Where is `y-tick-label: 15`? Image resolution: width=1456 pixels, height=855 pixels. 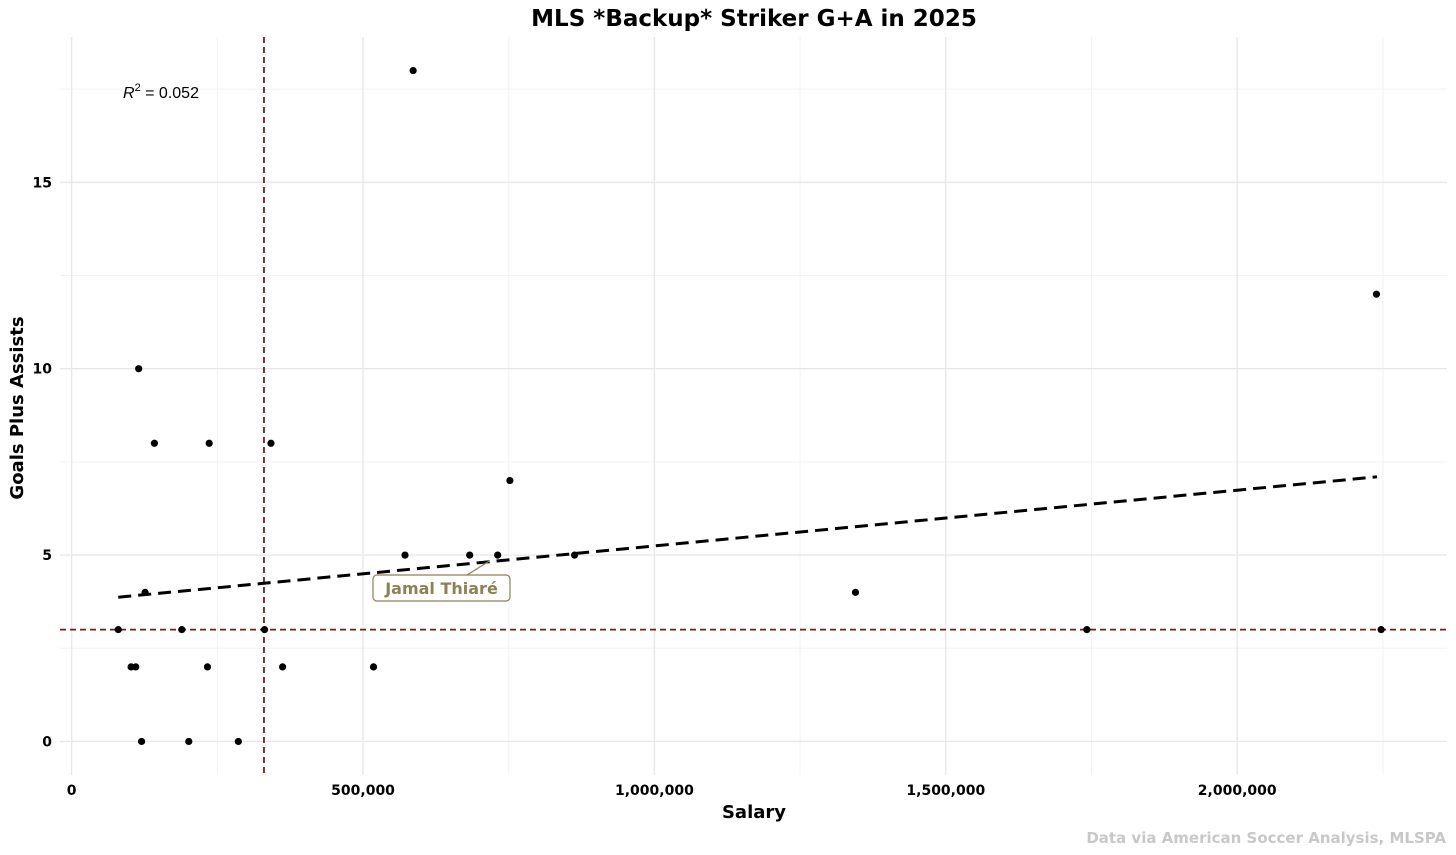 y-tick-label: 15 is located at coordinates (42, 183).